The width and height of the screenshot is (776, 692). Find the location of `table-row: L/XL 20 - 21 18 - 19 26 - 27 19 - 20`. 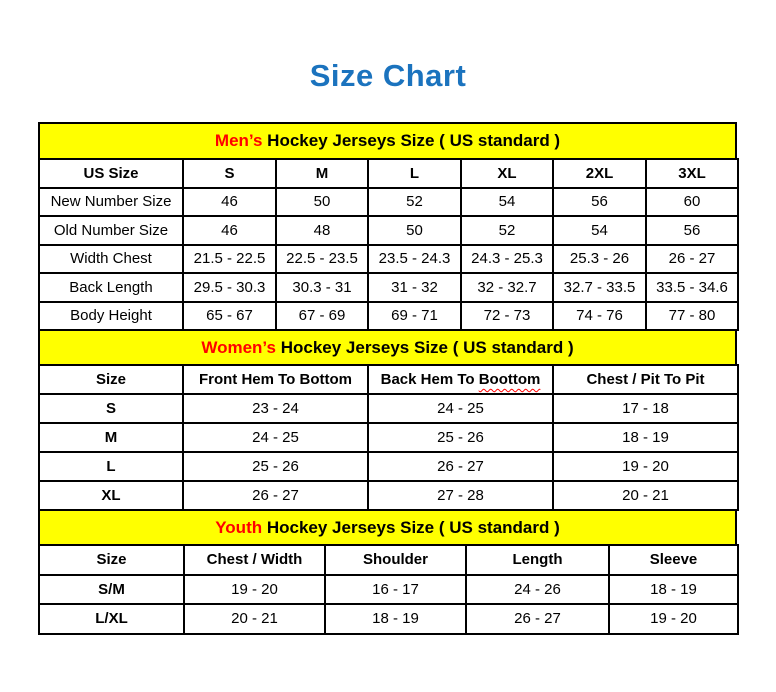

table-row: L/XL 20 - 21 18 - 19 26 - 27 19 - 20 is located at coordinates (388, 619).